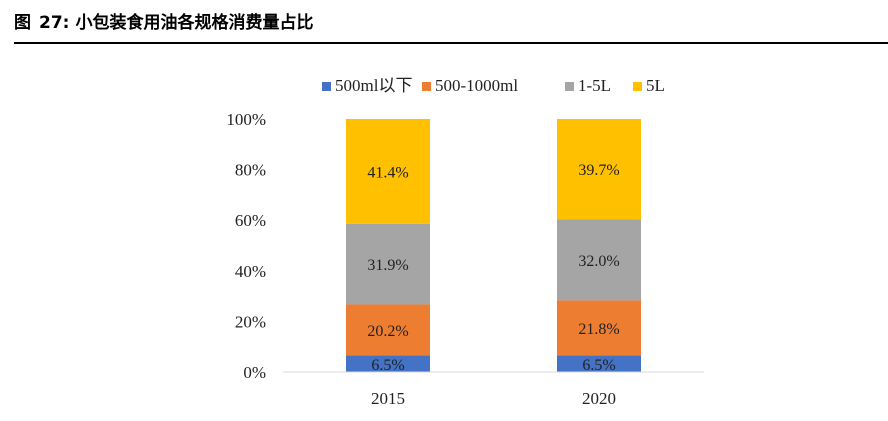  I want to click on y-tick-label-0: 0%, so click(254, 372).